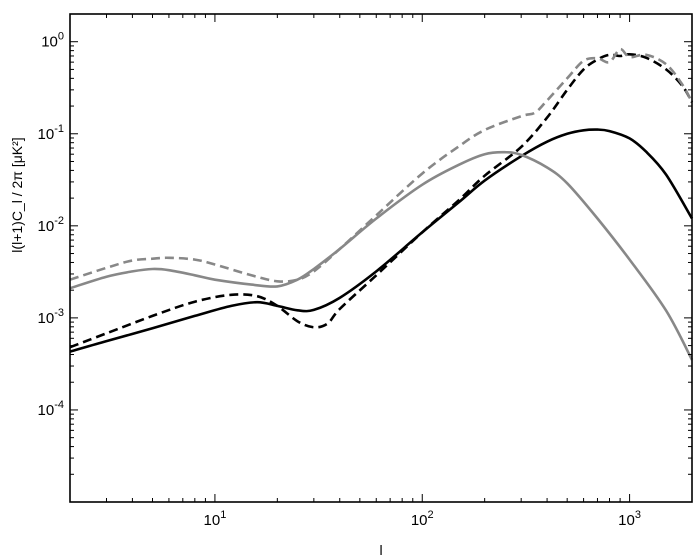 The width and height of the screenshot is (697, 559). I want to click on y-tick-label: 10⁻², so click(51, 225).